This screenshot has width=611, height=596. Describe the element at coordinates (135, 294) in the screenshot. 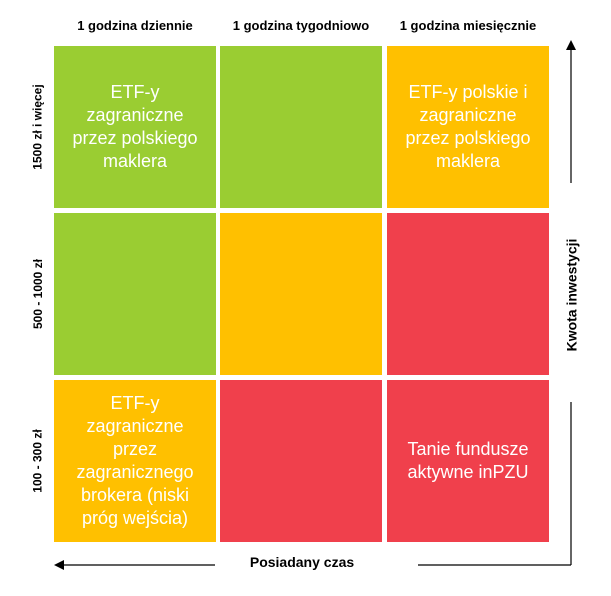

I see `cell-mid-daily` at that location.